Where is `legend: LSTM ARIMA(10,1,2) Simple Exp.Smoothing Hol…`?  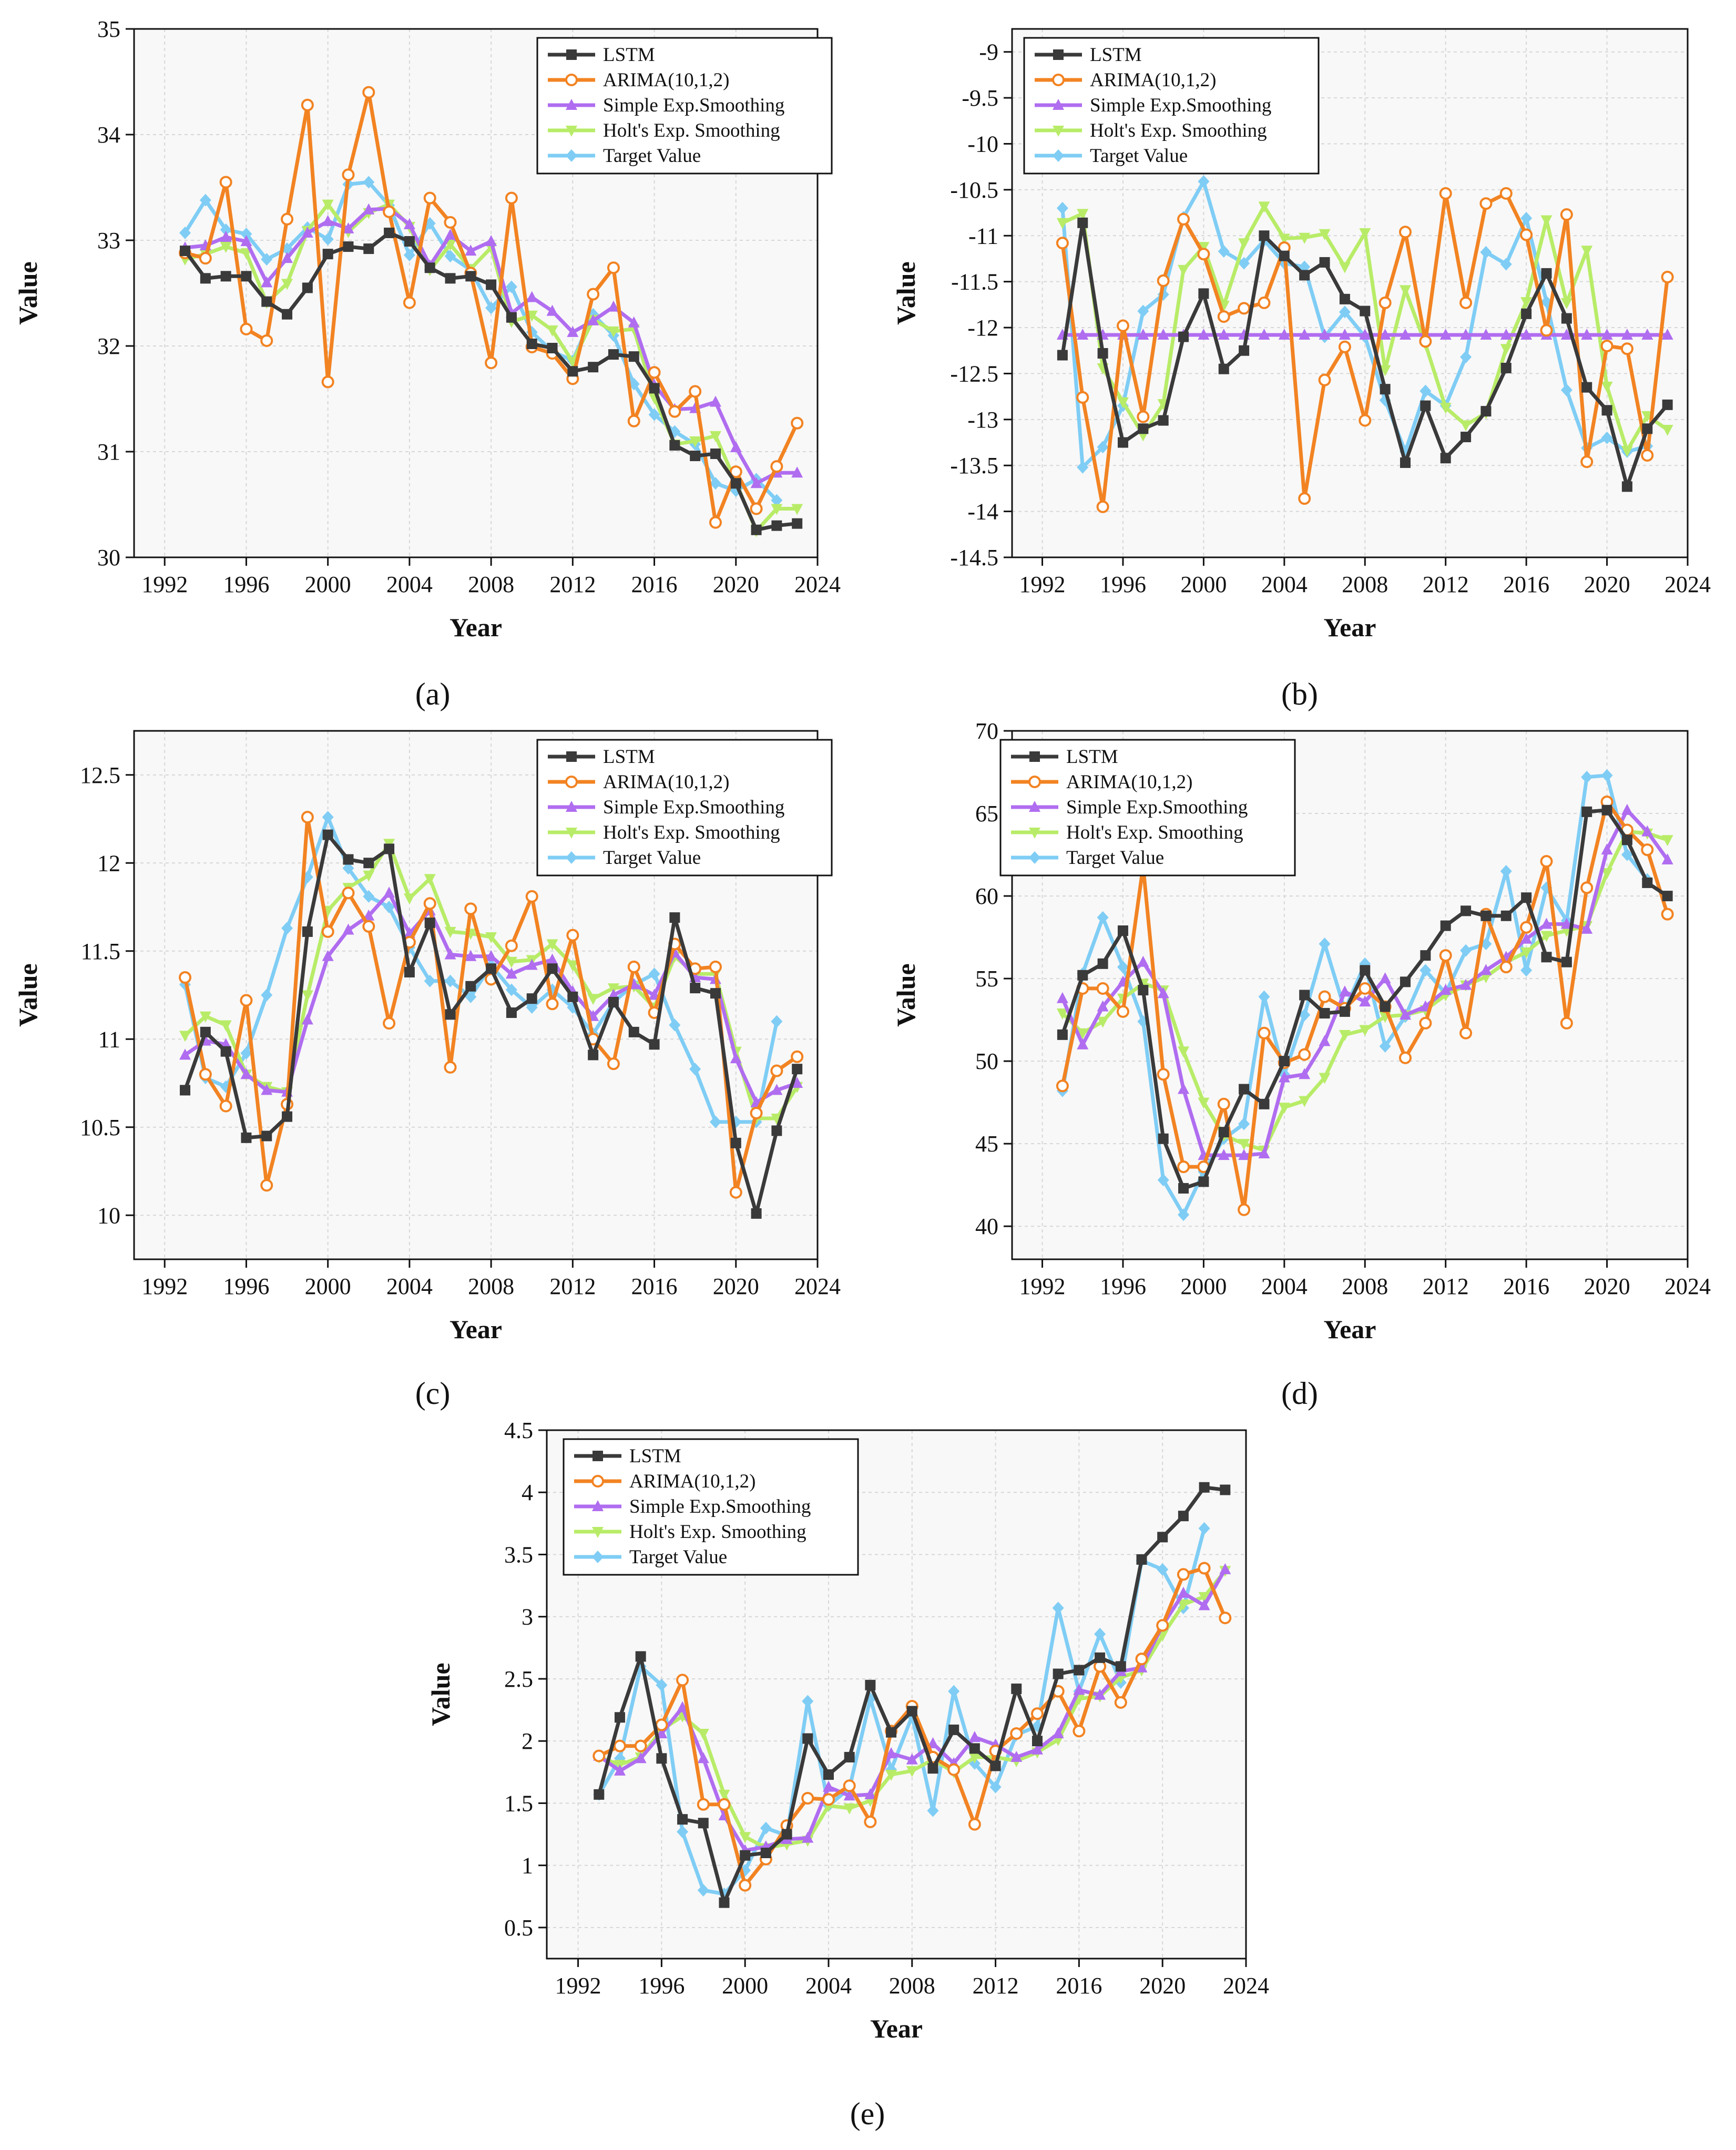 legend: LSTM ARIMA(10,1,2) Simple Exp.Smoothing Hol… is located at coordinates (711, 1507).